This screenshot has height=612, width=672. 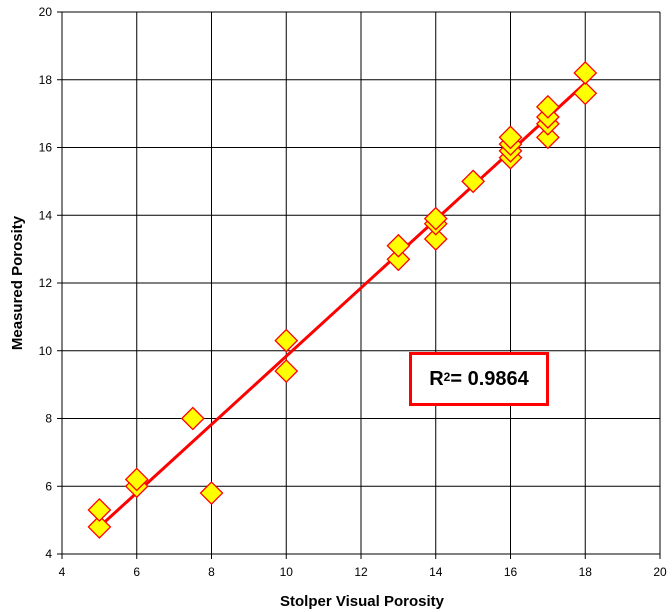 What do you see at coordinates (436, 572) in the screenshot?
I see `x-tick-label: 14` at bounding box center [436, 572].